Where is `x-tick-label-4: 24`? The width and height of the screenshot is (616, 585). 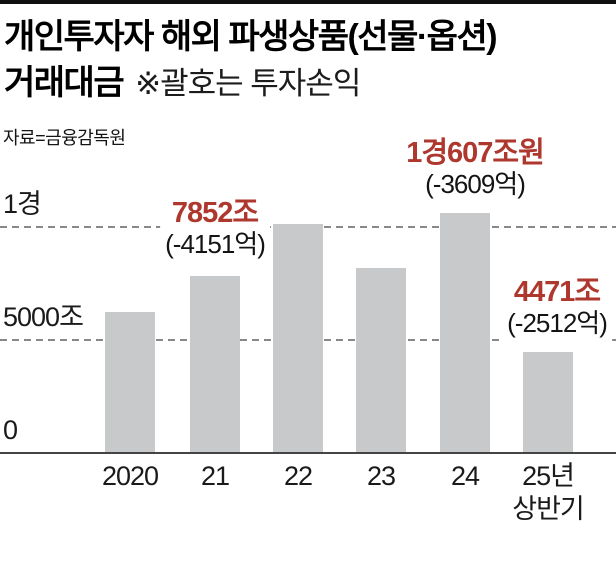
x-tick-label-4: 24 is located at coordinates (465, 476).